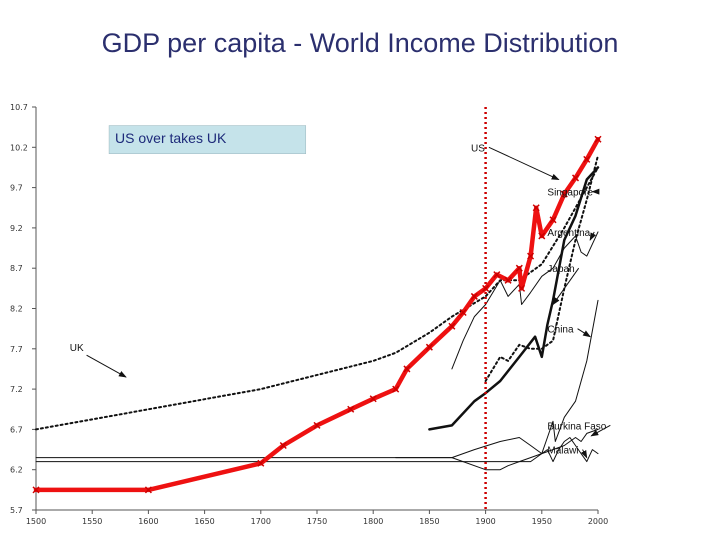  I want to click on x-tick-label: 1750, so click(317, 521).